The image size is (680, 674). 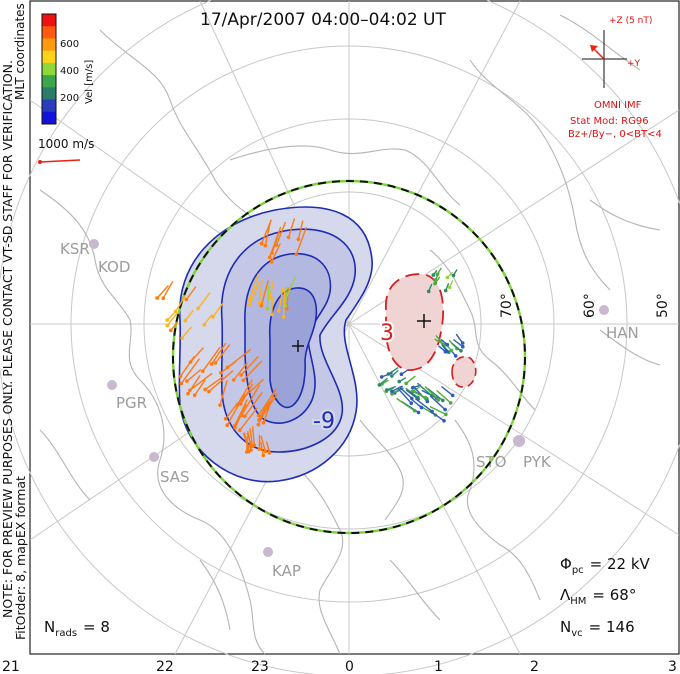 What do you see at coordinates (630, 21) in the screenshot?
I see `imf-z-axis-label: +Z (5 nT)` at bounding box center [630, 21].